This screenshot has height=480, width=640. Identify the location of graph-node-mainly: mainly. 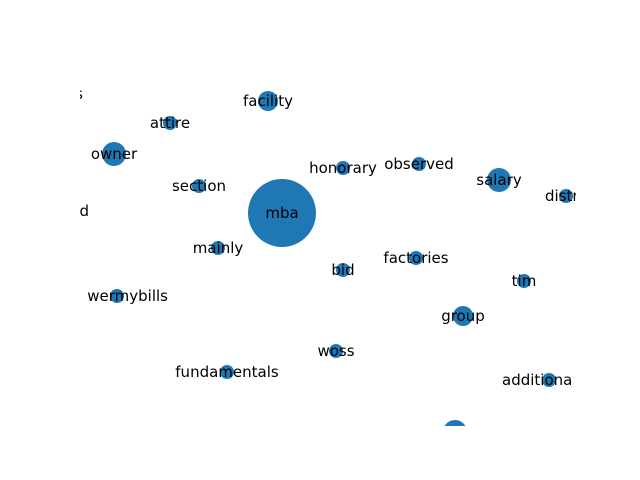
(218, 248).